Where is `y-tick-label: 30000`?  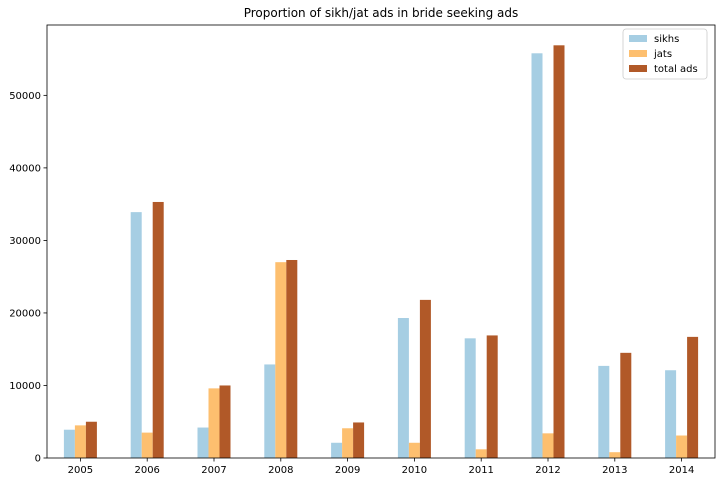
y-tick-label: 30000 is located at coordinates (25, 241).